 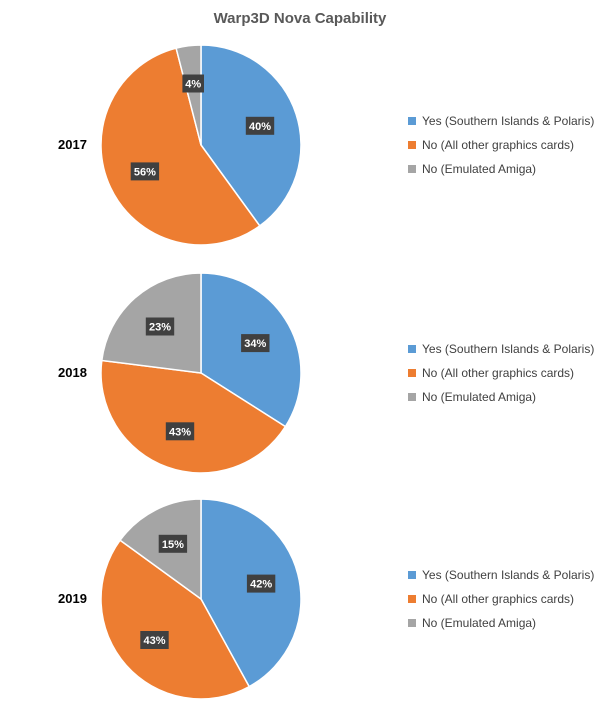 I want to click on slice-label-text: 56%, so click(x=145, y=172).